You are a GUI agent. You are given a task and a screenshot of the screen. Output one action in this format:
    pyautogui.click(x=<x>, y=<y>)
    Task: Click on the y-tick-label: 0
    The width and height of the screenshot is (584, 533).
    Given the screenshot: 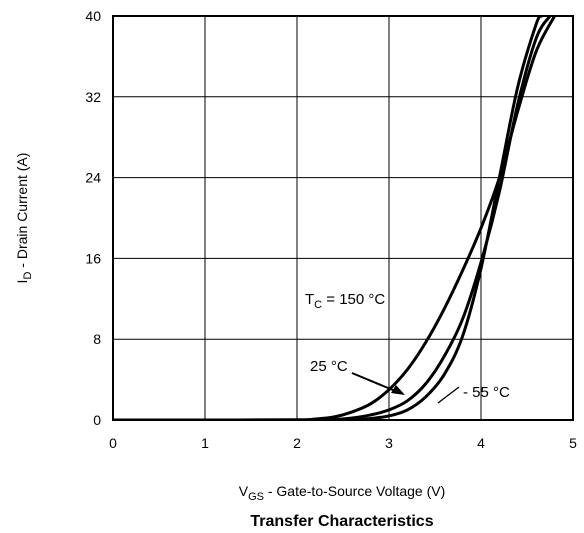 What is the action you would take?
    pyautogui.click(x=97, y=420)
    